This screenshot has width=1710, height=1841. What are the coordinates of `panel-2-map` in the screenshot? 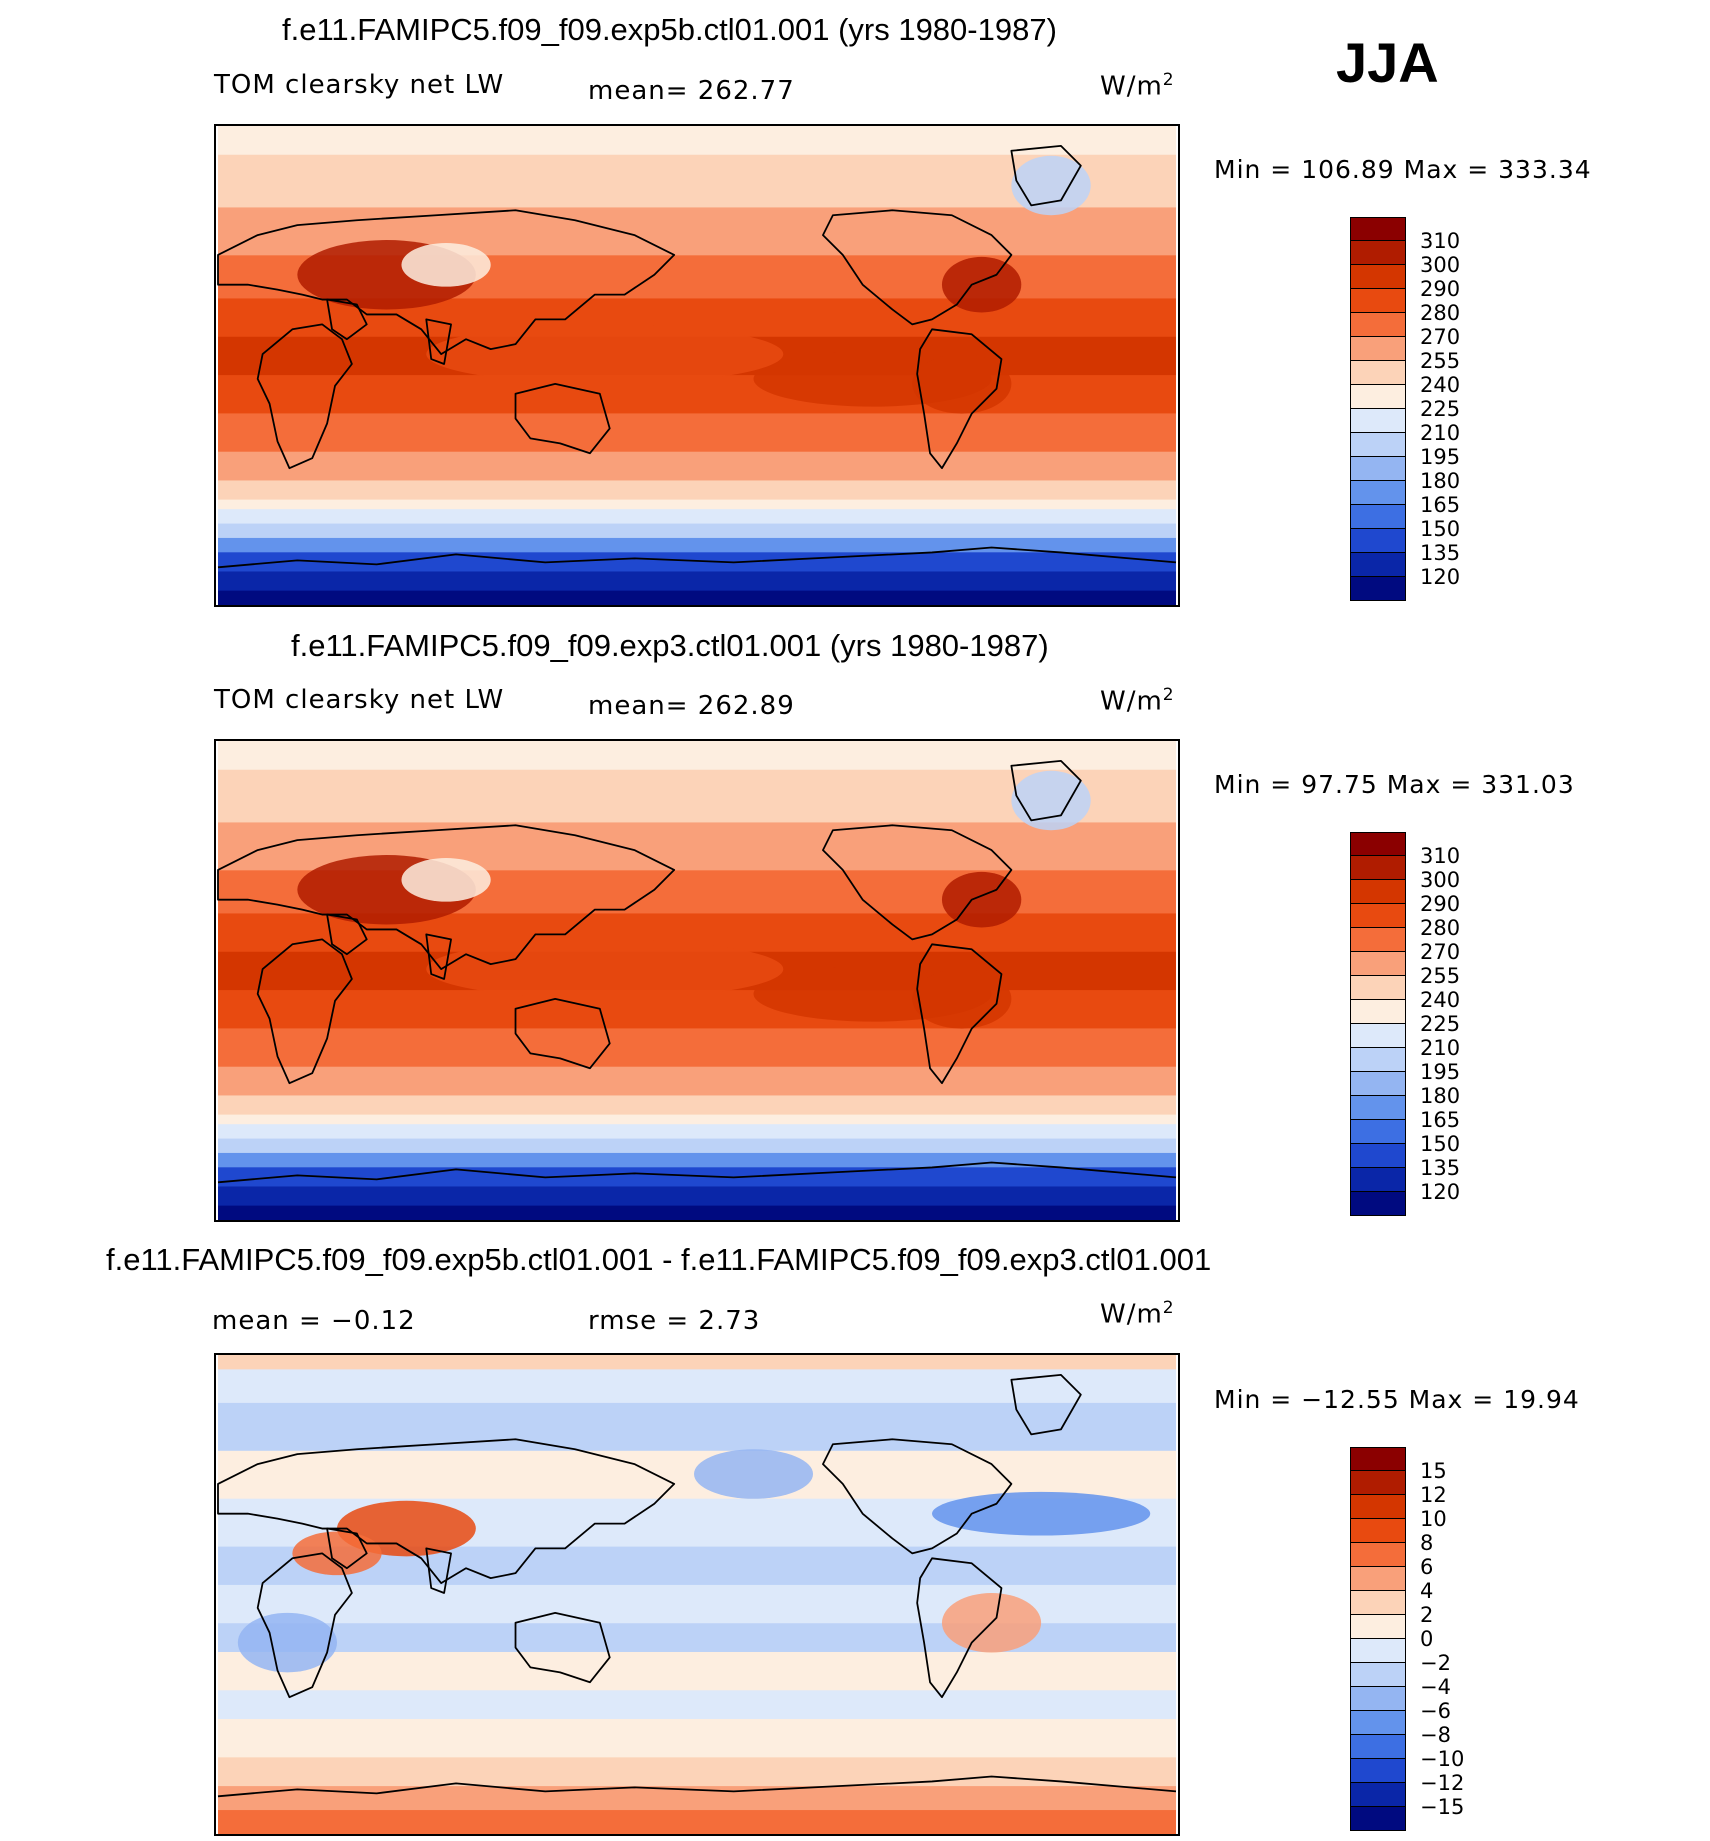 It's located at (697, 980).